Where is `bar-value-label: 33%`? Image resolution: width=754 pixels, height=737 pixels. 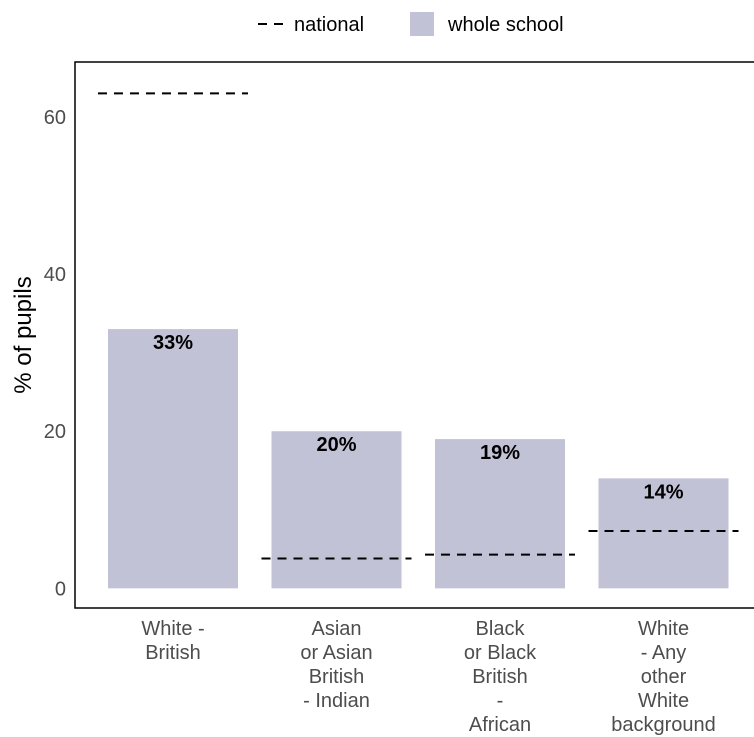 bar-value-label: 33% is located at coordinates (173, 343).